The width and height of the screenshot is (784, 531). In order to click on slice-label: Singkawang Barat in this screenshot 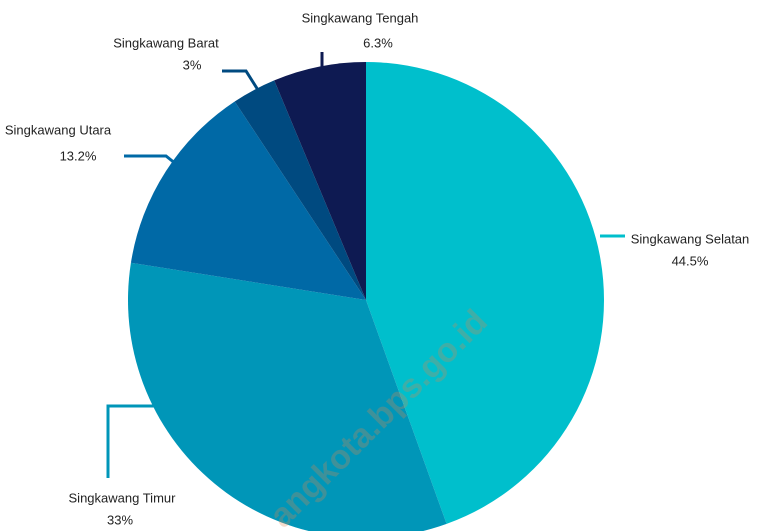, I will do `click(166, 42)`.